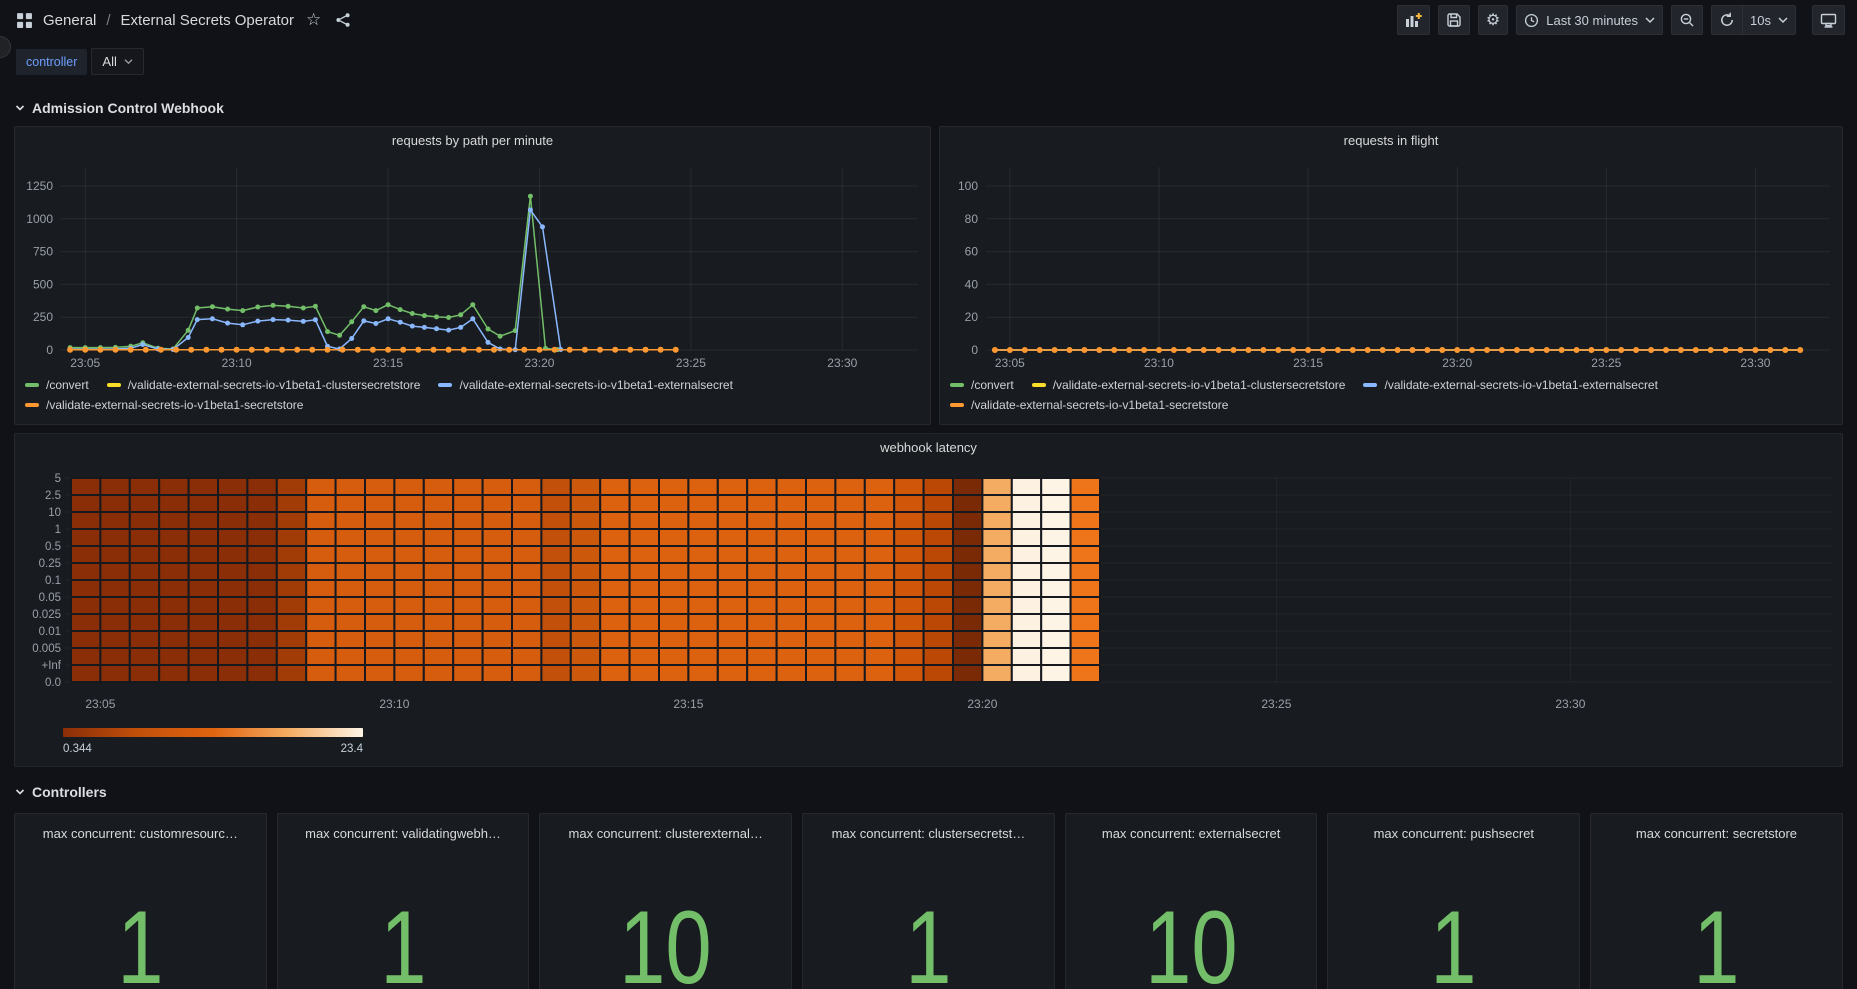 This screenshot has height=989, width=1857. Describe the element at coordinates (207, 20) in the screenshot. I see `breadcrumb-dashboard-title: External Secrets Operator` at that location.